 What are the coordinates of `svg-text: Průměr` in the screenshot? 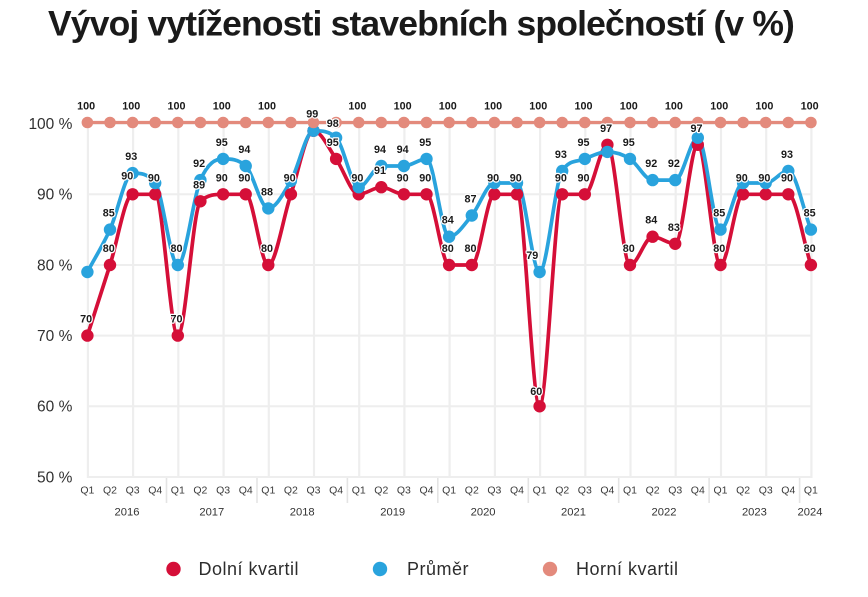 It's located at (438, 569).